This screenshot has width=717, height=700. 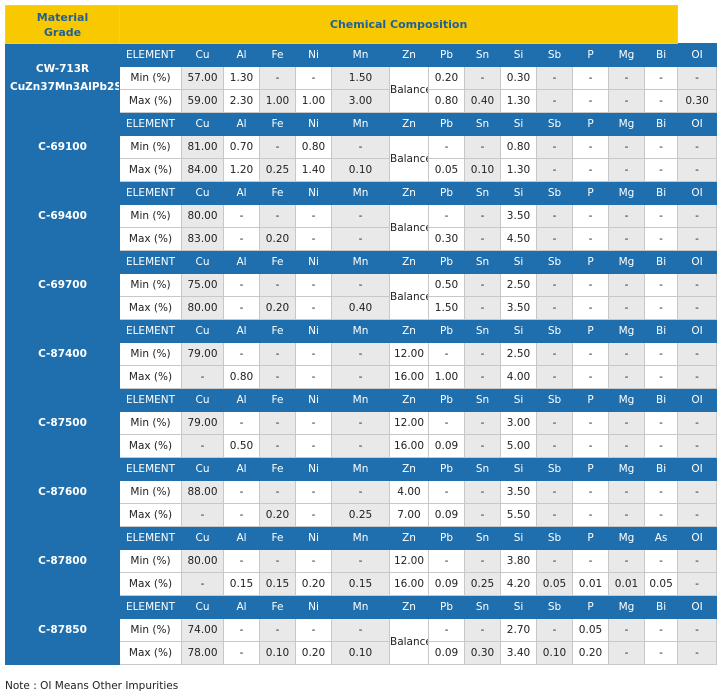 What do you see at coordinates (241, 170) in the screenshot?
I see `value-cell: 1.20` at bounding box center [241, 170].